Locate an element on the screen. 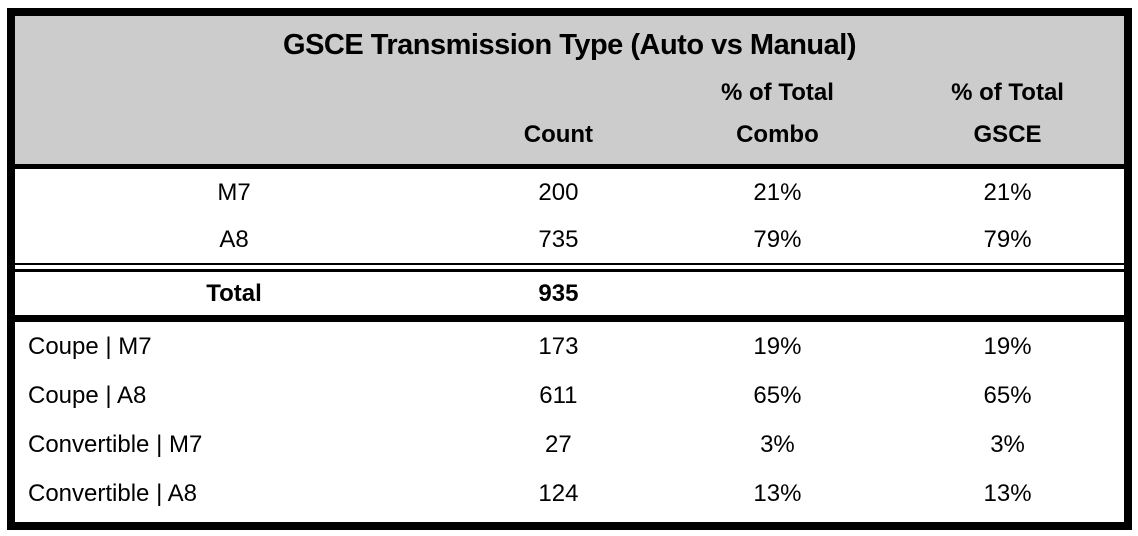  column-header-label is located at coordinates (234, 114).